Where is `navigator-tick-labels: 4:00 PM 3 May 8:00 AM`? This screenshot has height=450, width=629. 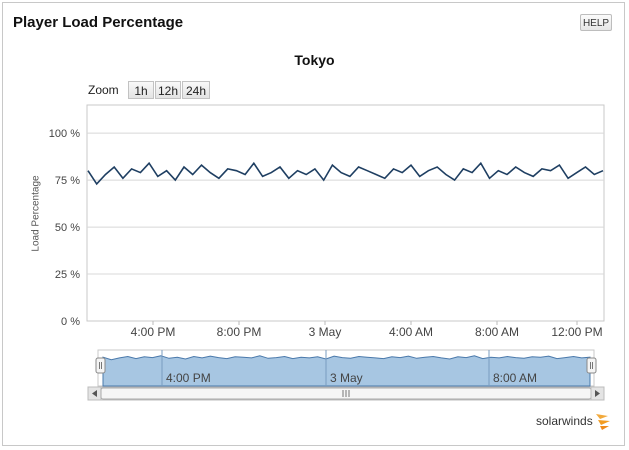 navigator-tick-labels: 4:00 PM 3 May 8:00 AM is located at coordinates (351, 378).